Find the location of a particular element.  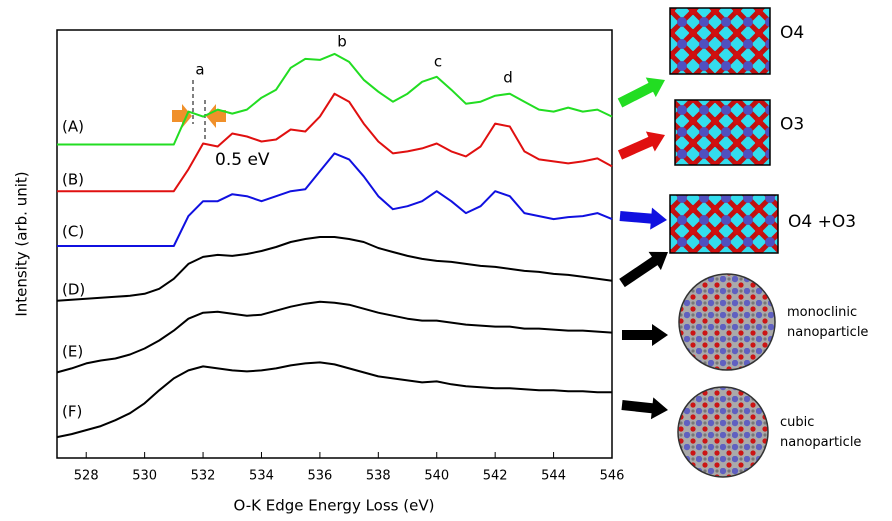

structure-label: monoclinic nanoparticle is located at coordinates (827, 322).